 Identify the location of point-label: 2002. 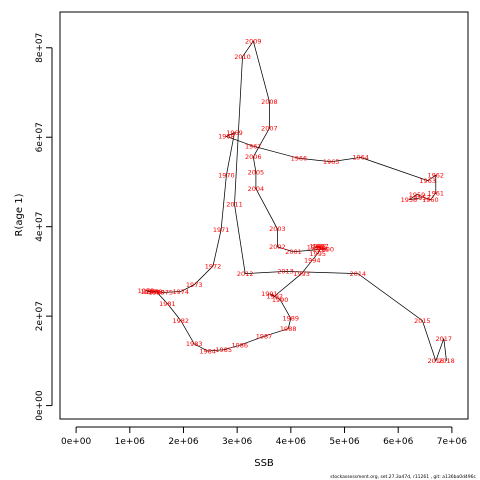
(277, 247).